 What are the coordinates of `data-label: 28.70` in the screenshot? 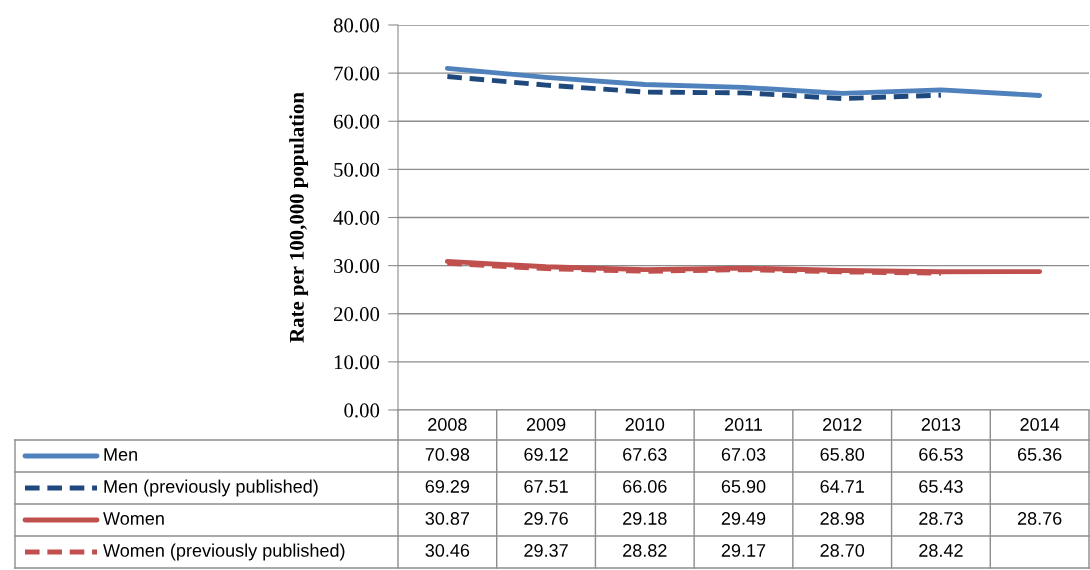 It's located at (842, 550).